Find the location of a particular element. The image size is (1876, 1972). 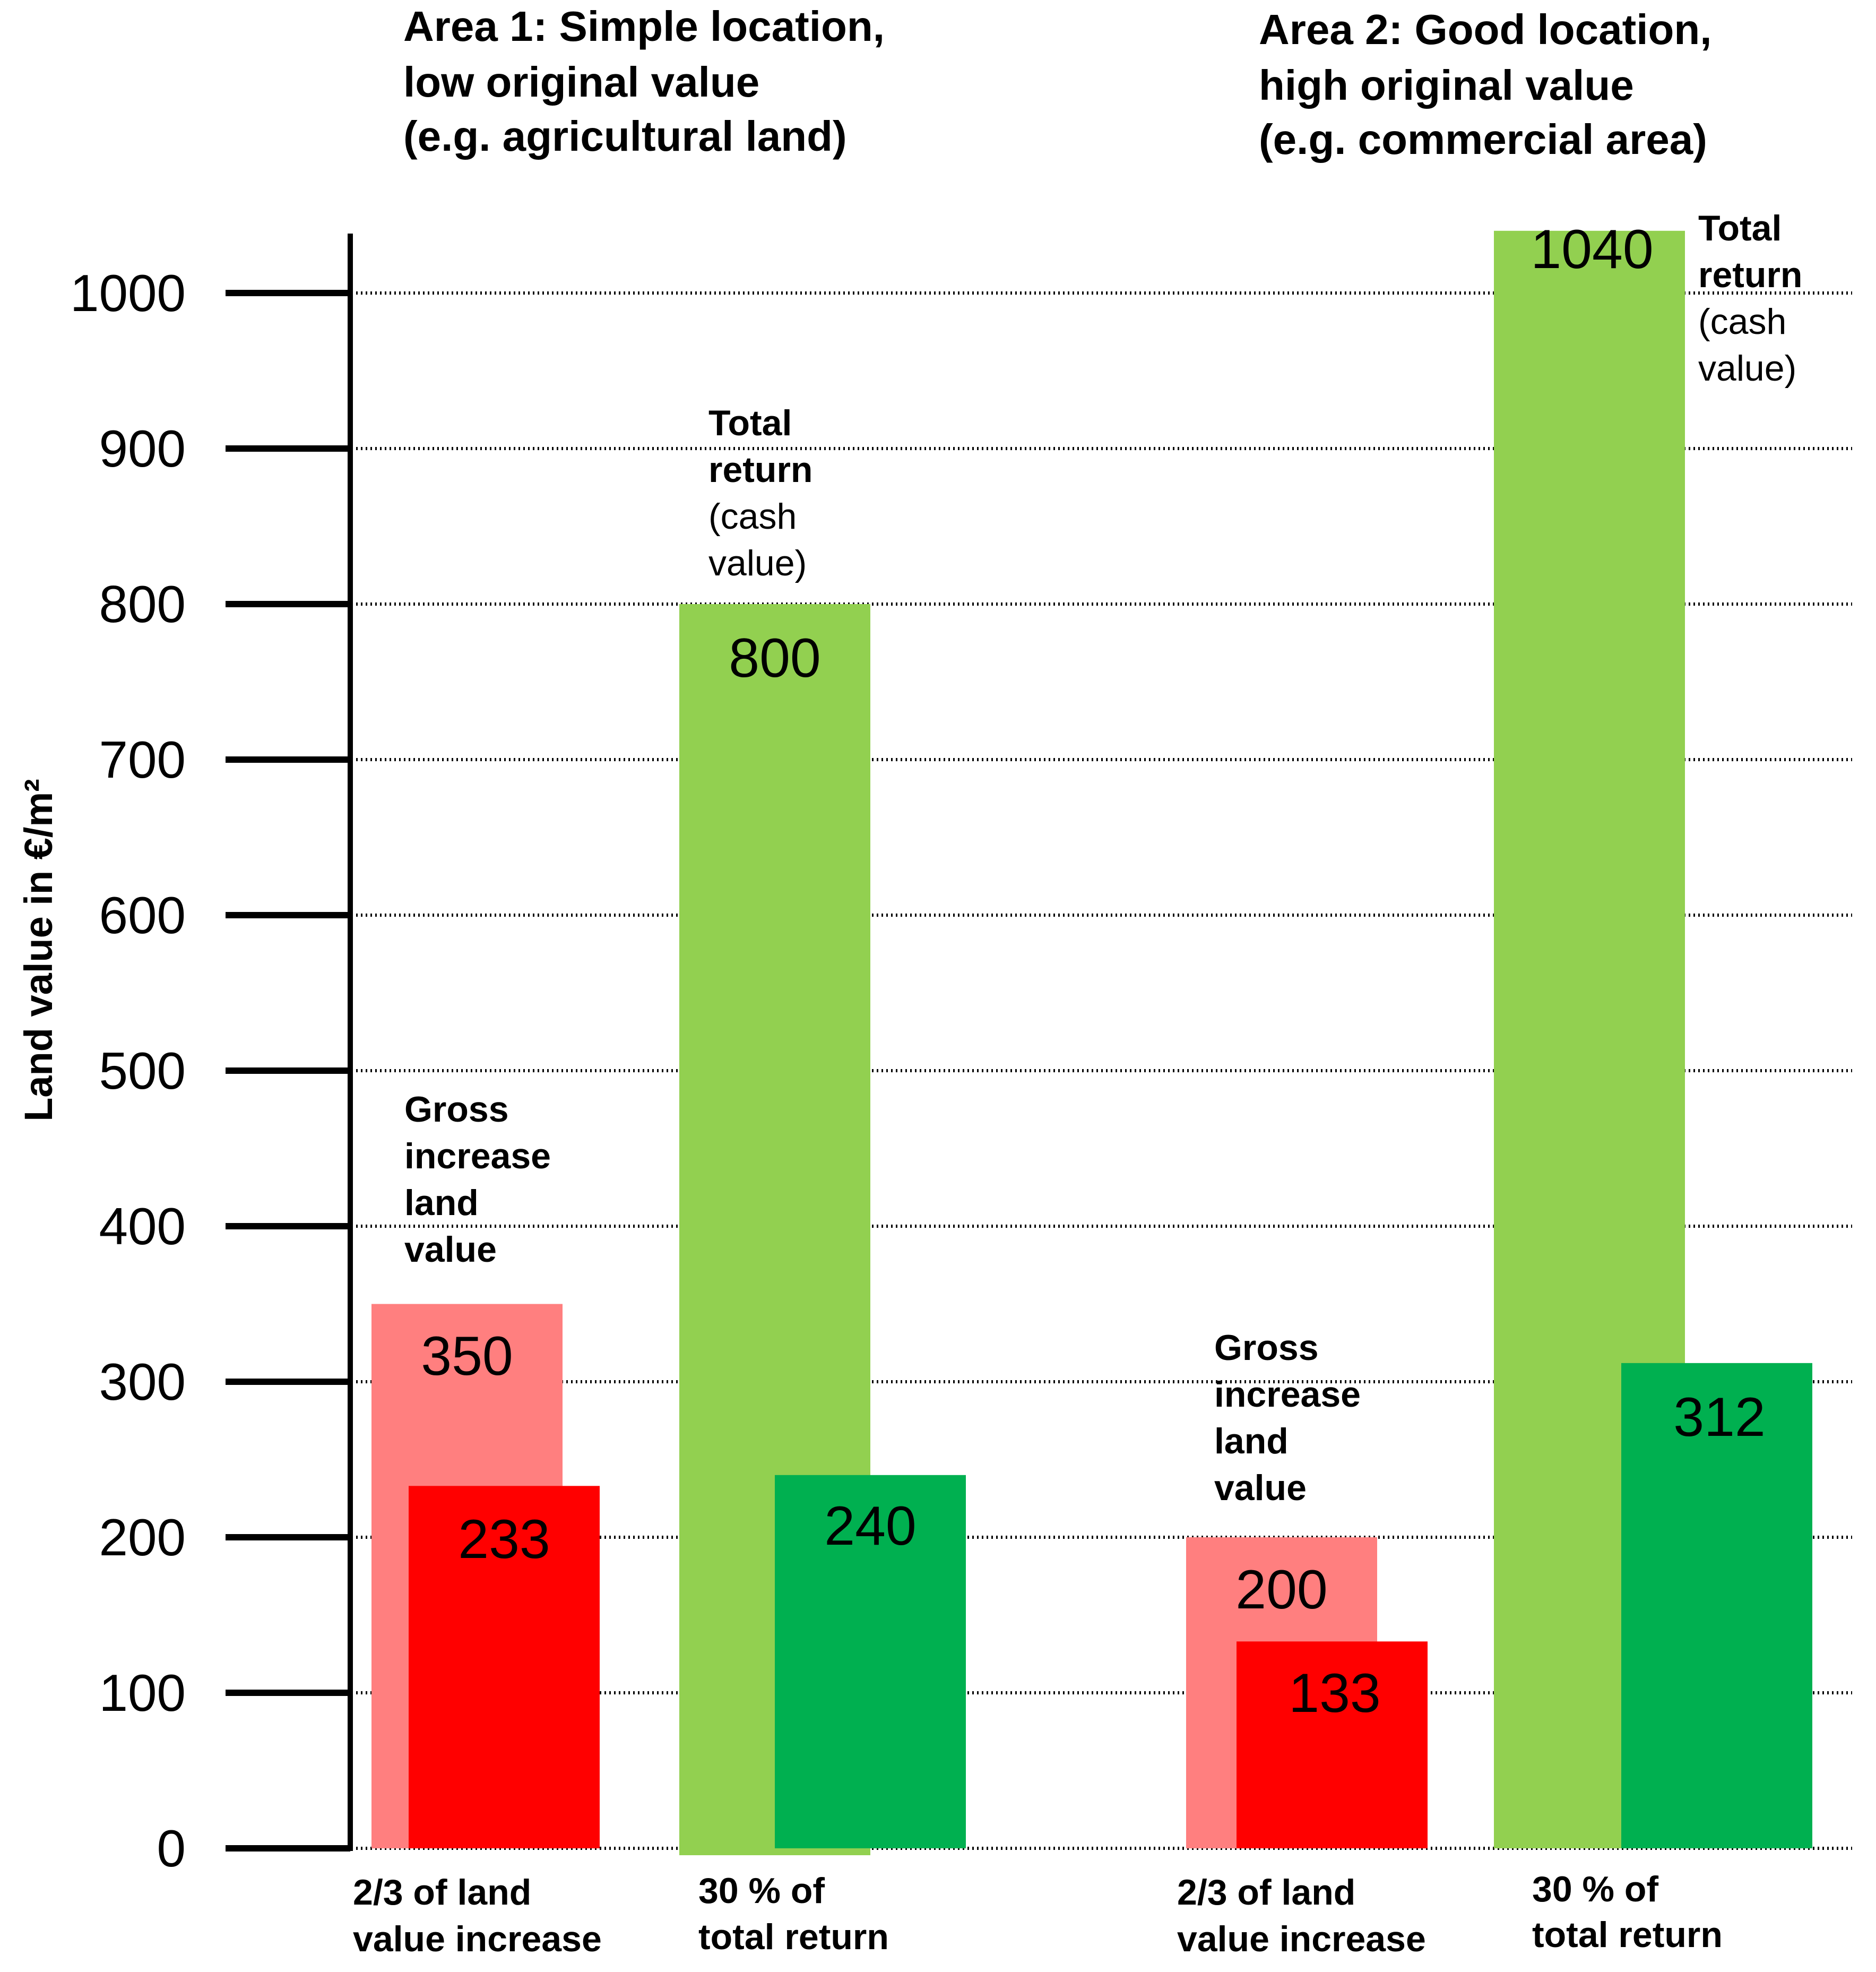

area-2-title-line: Area 2: Good location, is located at coordinates (1485, 29).